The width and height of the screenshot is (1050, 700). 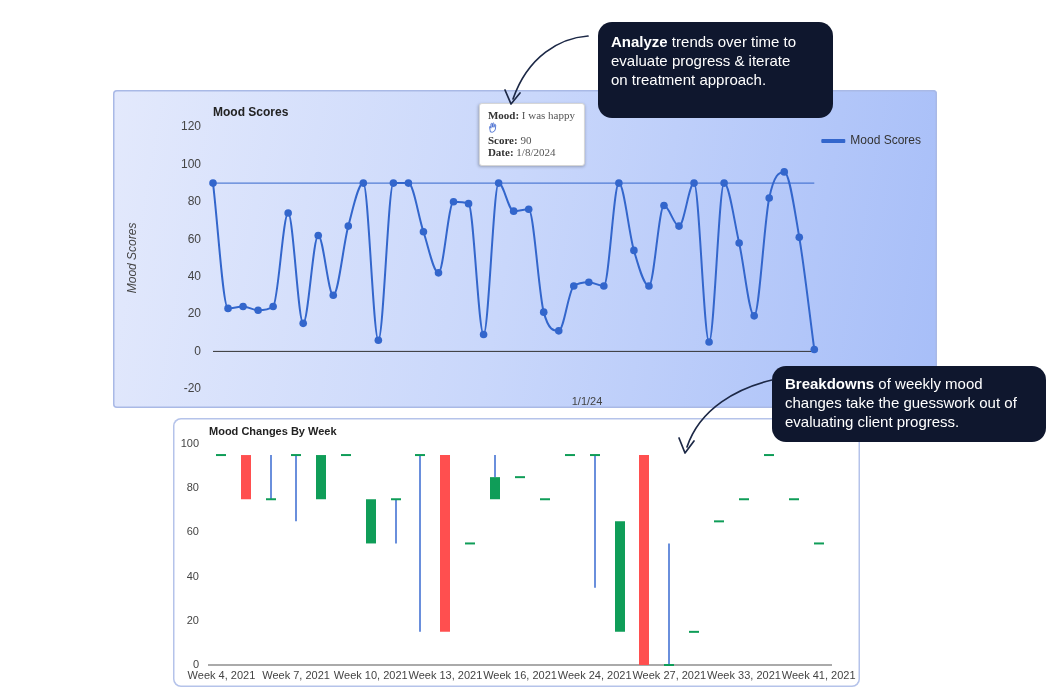 I want to click on annotation: Mood: I was happy Score: 90 Date: 1/8/2024, so click(x=531, y=134).